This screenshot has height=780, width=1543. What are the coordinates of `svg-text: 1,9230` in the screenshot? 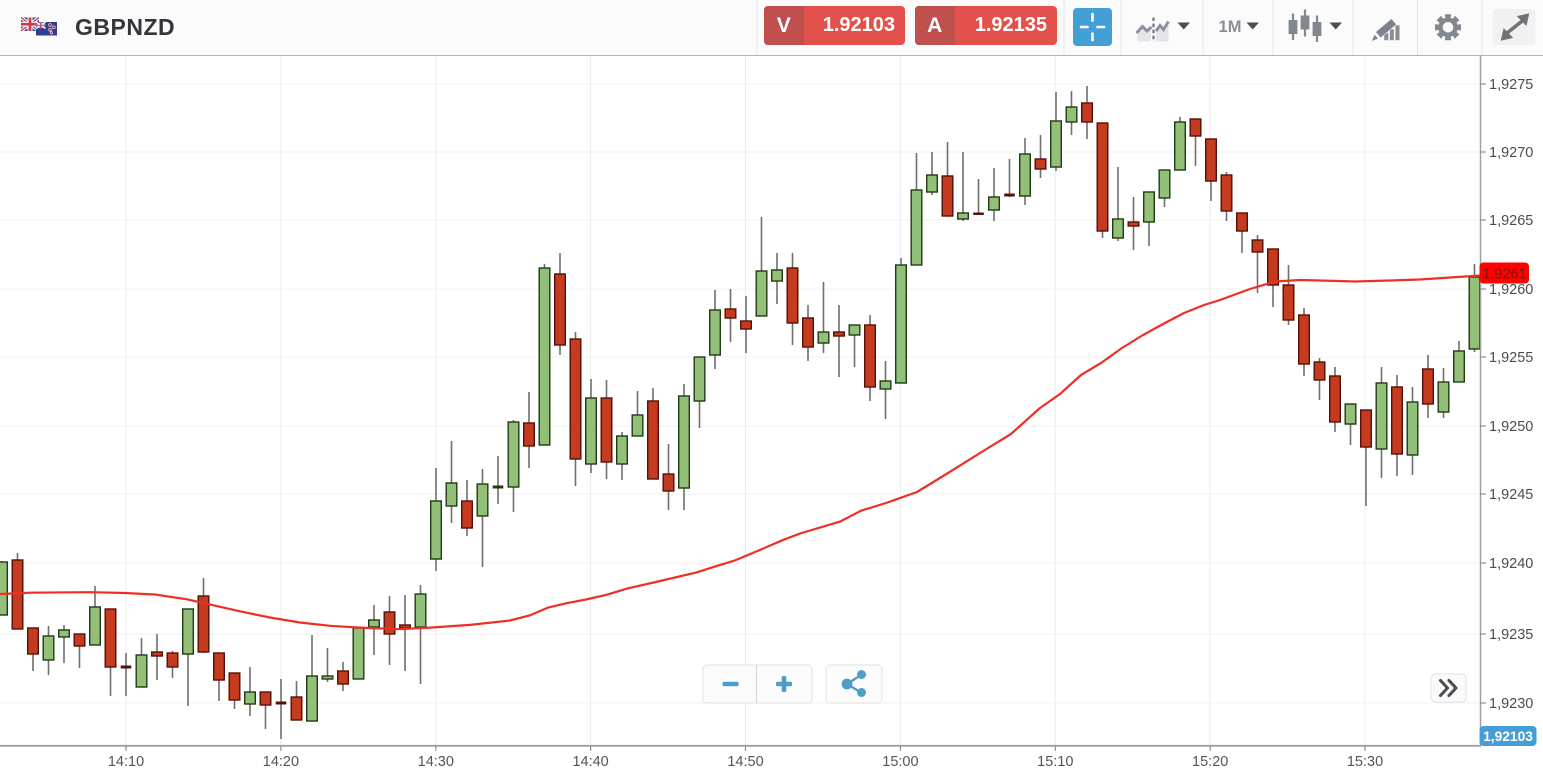 It's located at (1511, 704).